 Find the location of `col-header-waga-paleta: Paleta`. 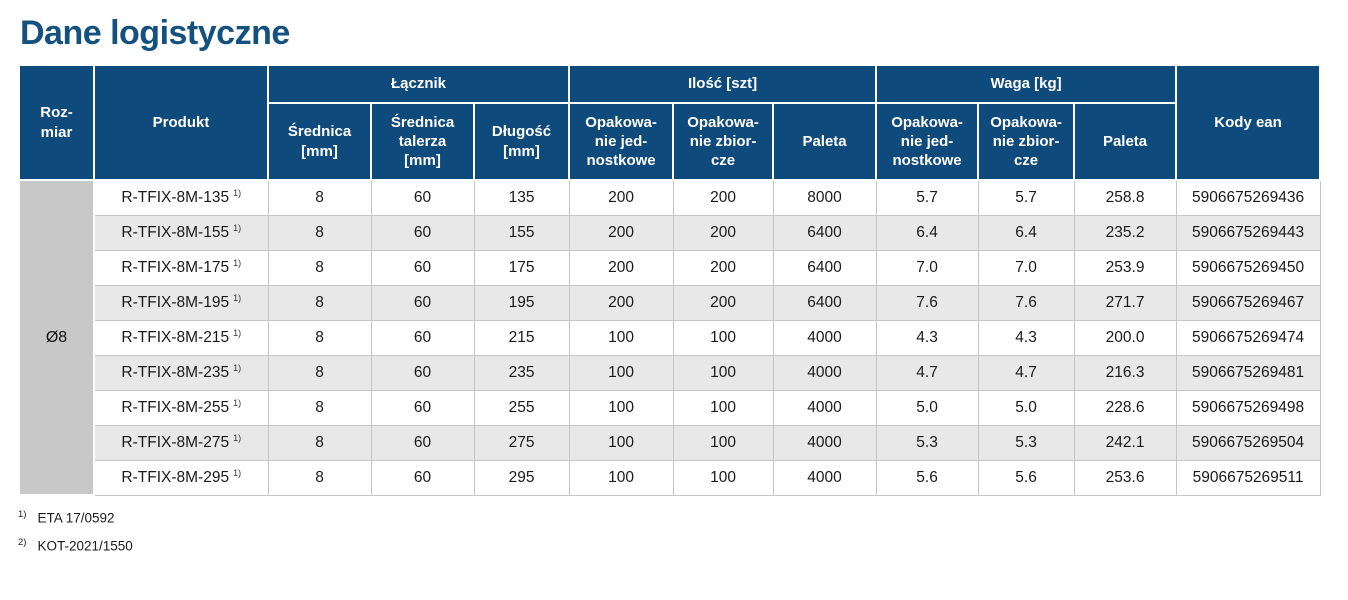

col-header-waga-paleta: Paleta is located at coordinates (1125, 141).